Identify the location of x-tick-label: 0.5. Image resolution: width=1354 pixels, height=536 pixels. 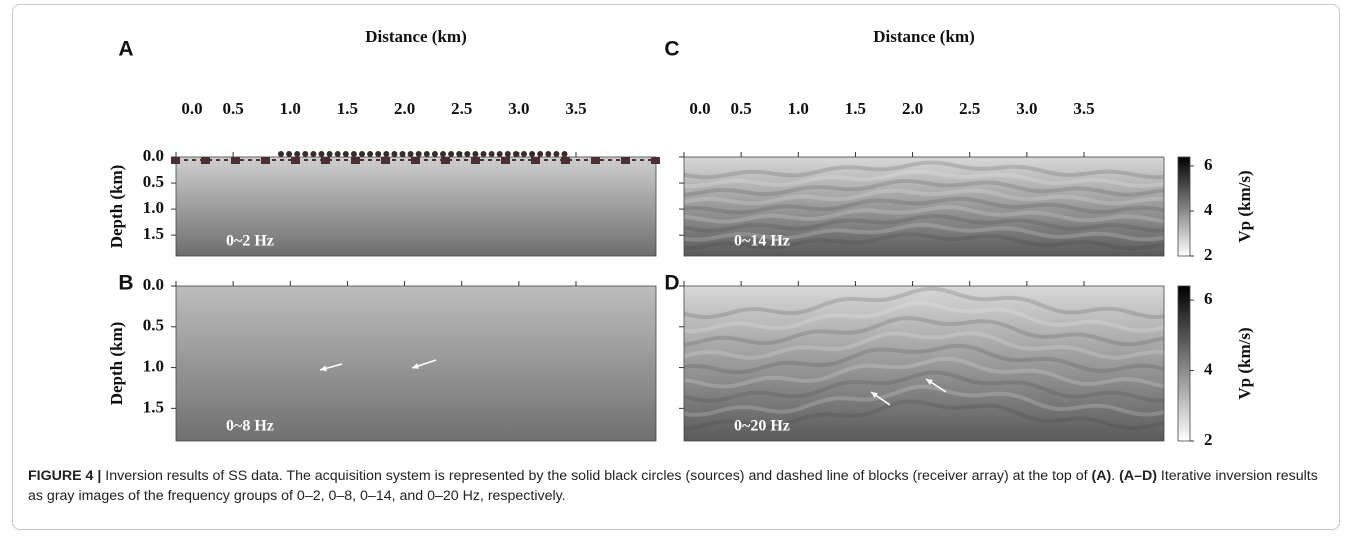
(741, 108).